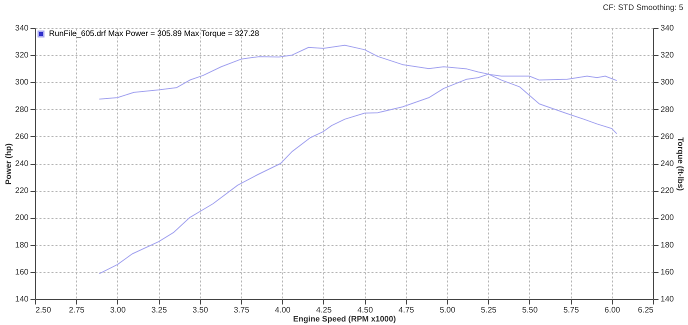 The height and width of the screenshot is (325, 688). What do you see at coordinates (118, 310) in the screenshot?
I see `x-tick-label: 3.00` at bounding box center [118, 310].